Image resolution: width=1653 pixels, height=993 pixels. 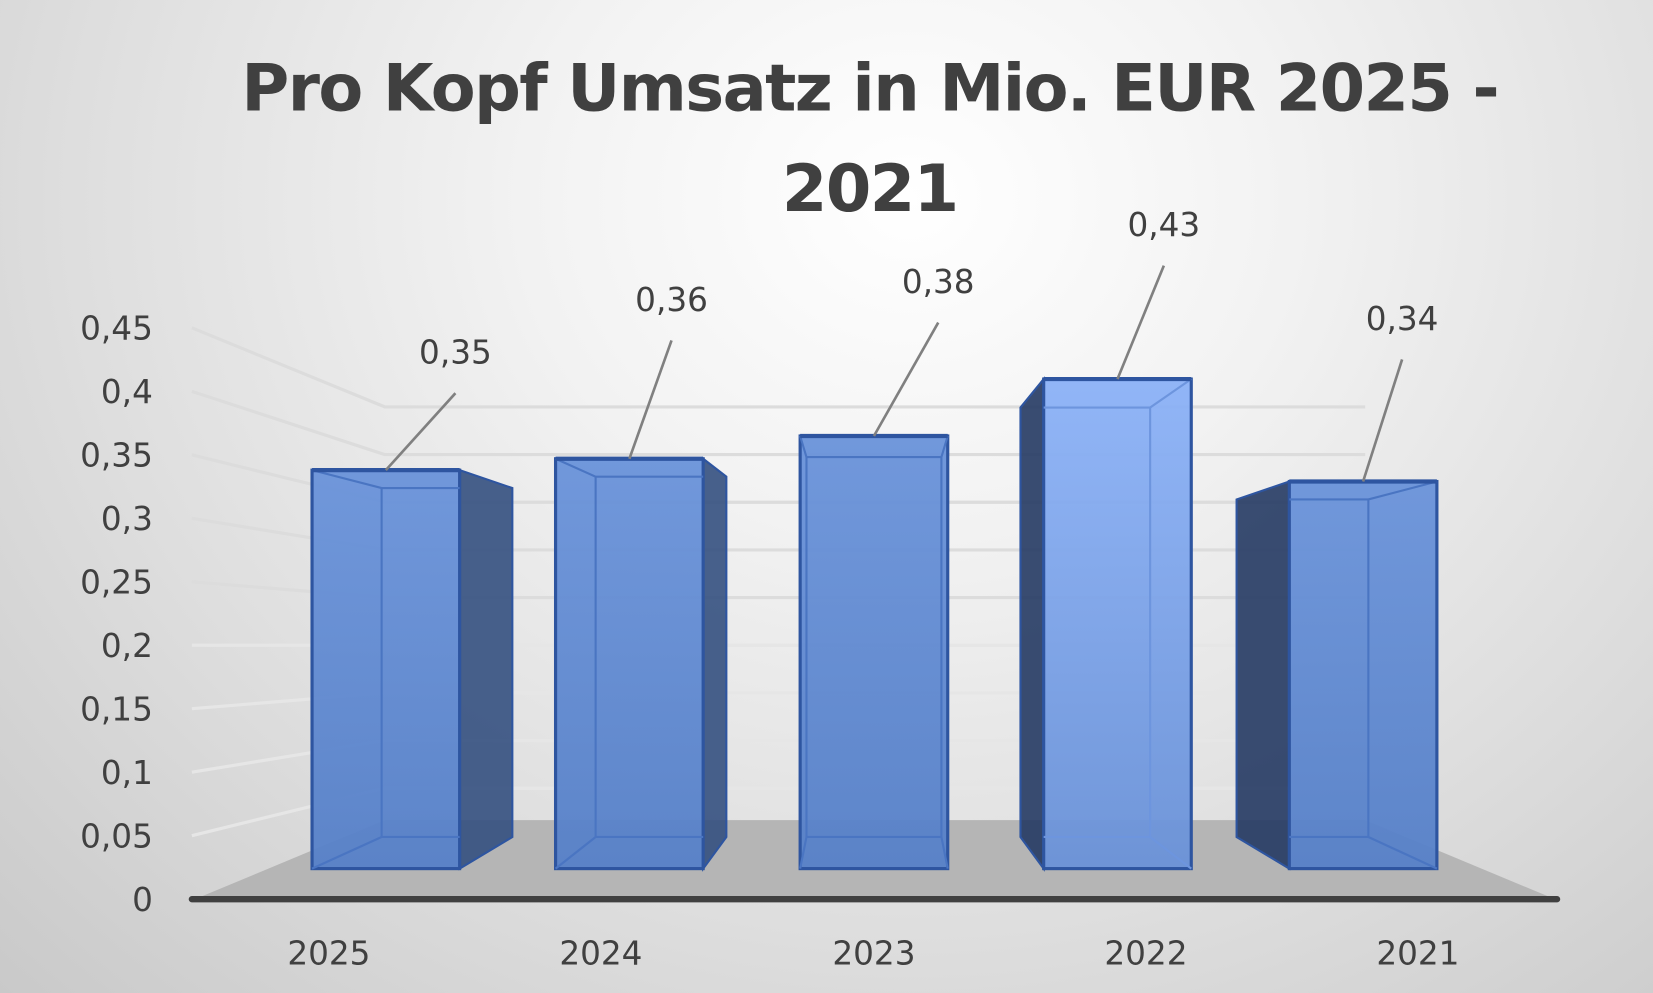 What do you see at coordinates (869, 89) in the screenshot?
I see `chart-title-line-1: Pro Kopf Umsatz in Mio. EUR 2025 -` at bounding box center [869, 89].